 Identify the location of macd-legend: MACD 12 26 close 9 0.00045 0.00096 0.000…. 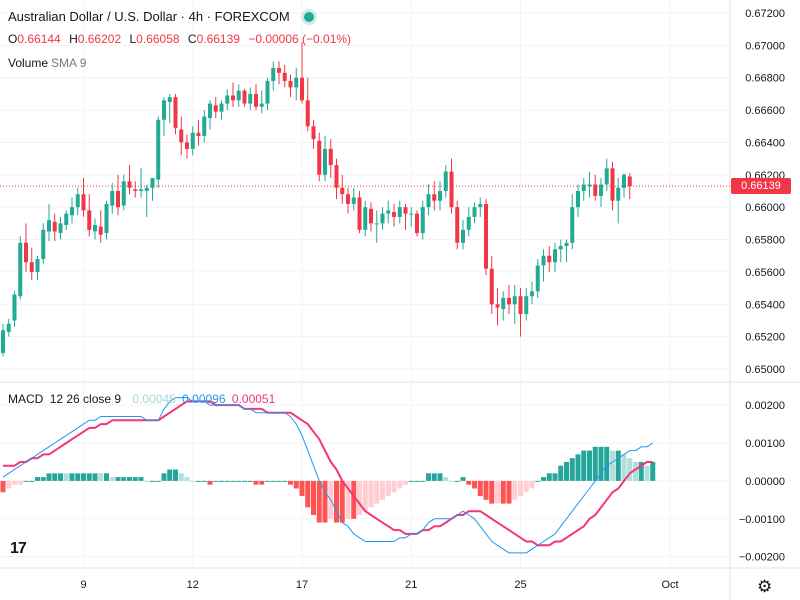
(141, 399).